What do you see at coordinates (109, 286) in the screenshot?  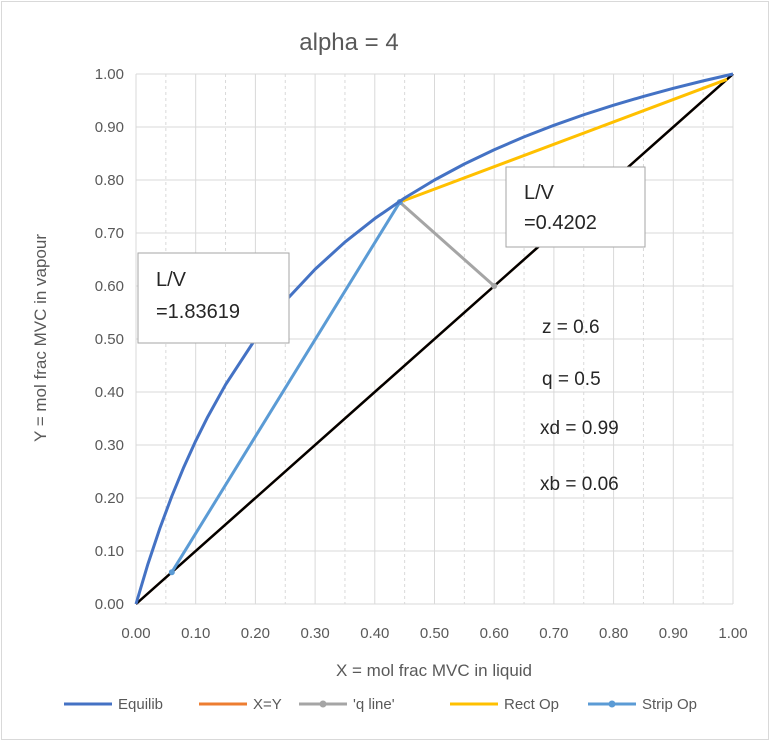 I see `y-tick-label: 0.60` at bounding box center [109, 286].